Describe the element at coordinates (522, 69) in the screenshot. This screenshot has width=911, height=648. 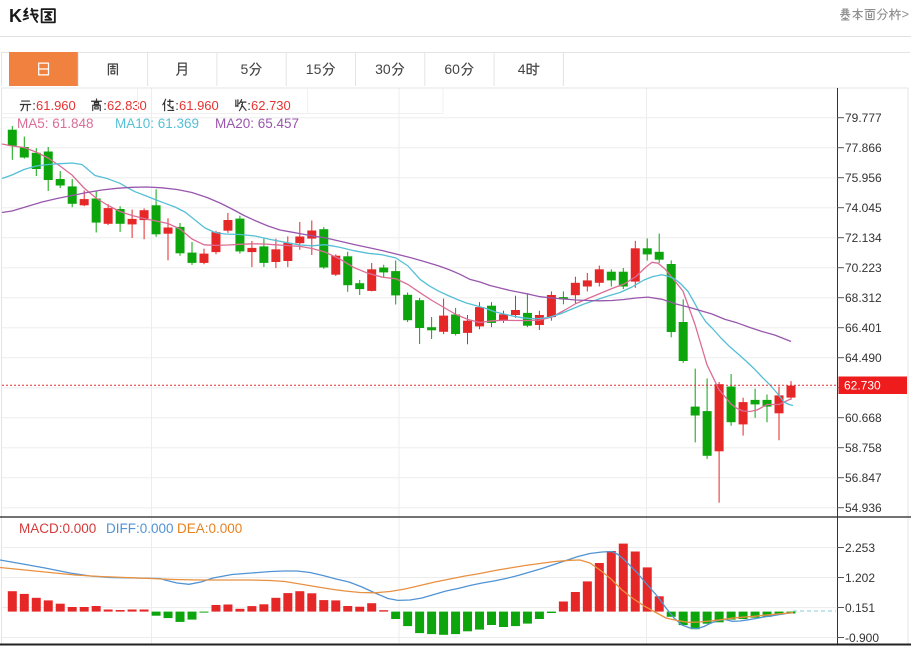
I see `svg-text: 4` at that location.